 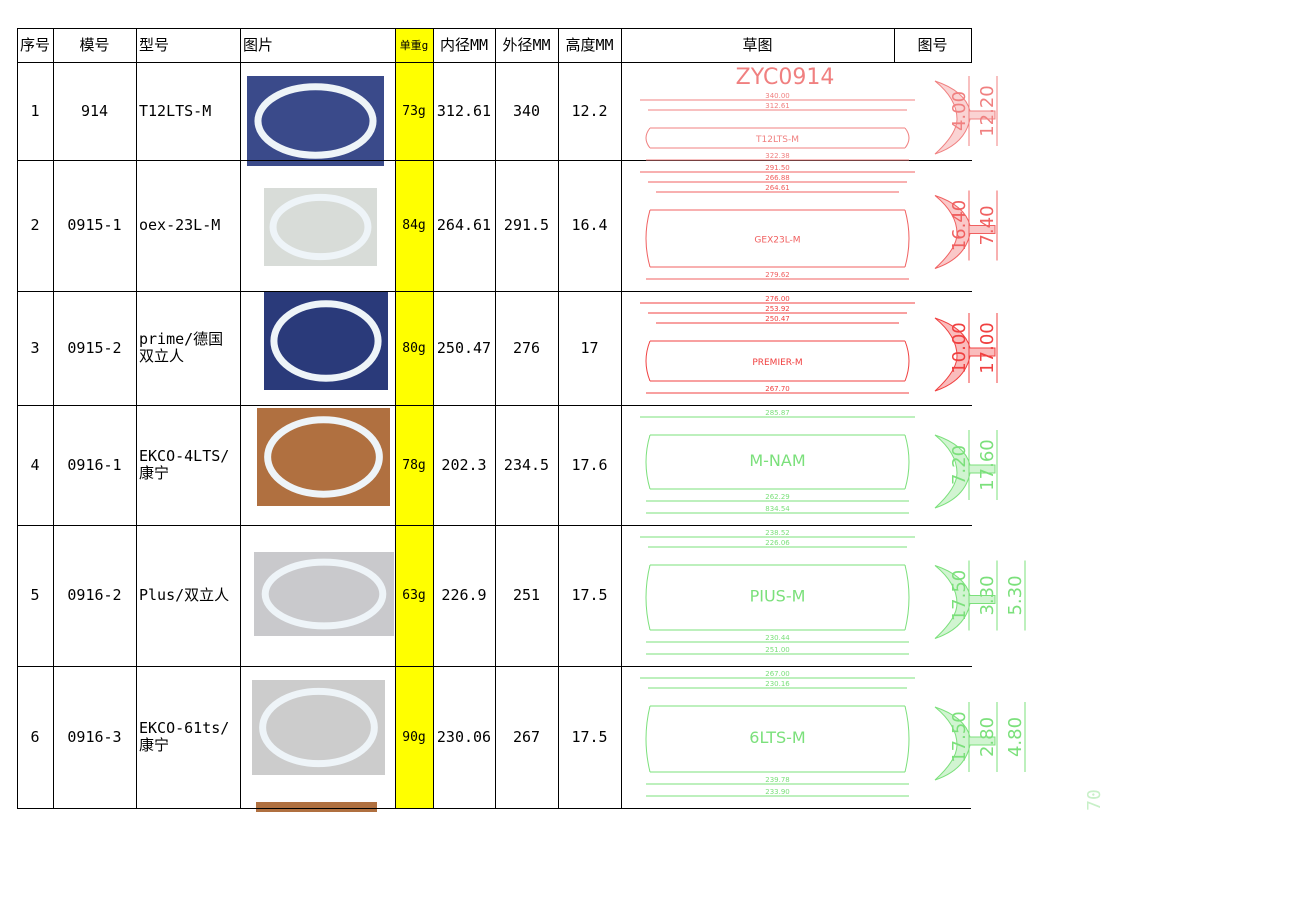 I want to click on table-cell: Plus/双立人, so click(x=184, y=595).